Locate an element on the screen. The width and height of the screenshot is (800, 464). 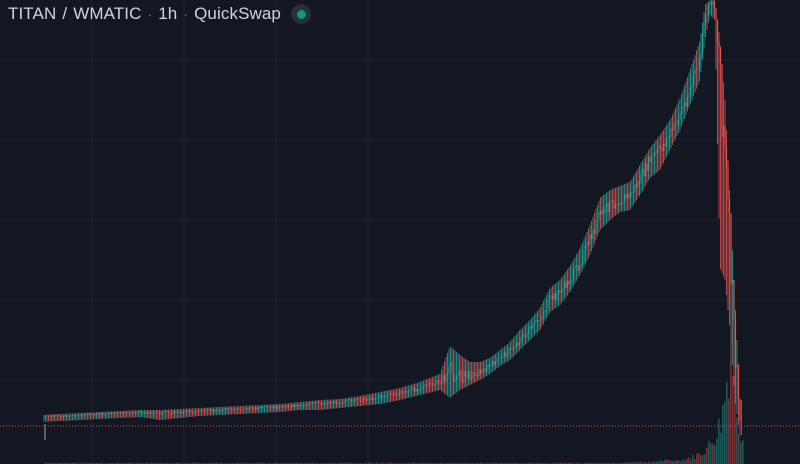
base-symbol: TITAN is located at coordinates (32, 13).